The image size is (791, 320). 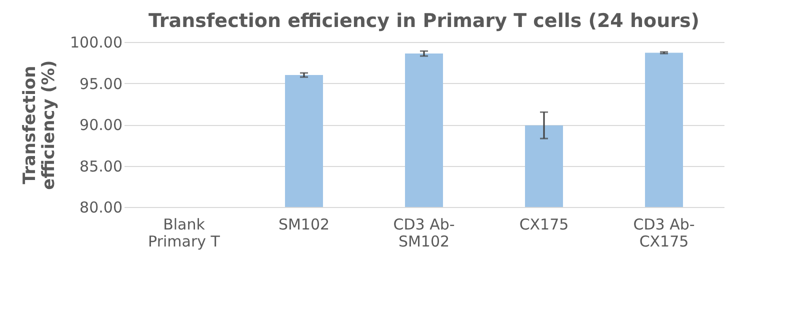 What do you see at coordinates (424, 233) in the screenshot?
I see `x-tick-label: CD3 Ab-SM102` at bounding box center [424, 233].